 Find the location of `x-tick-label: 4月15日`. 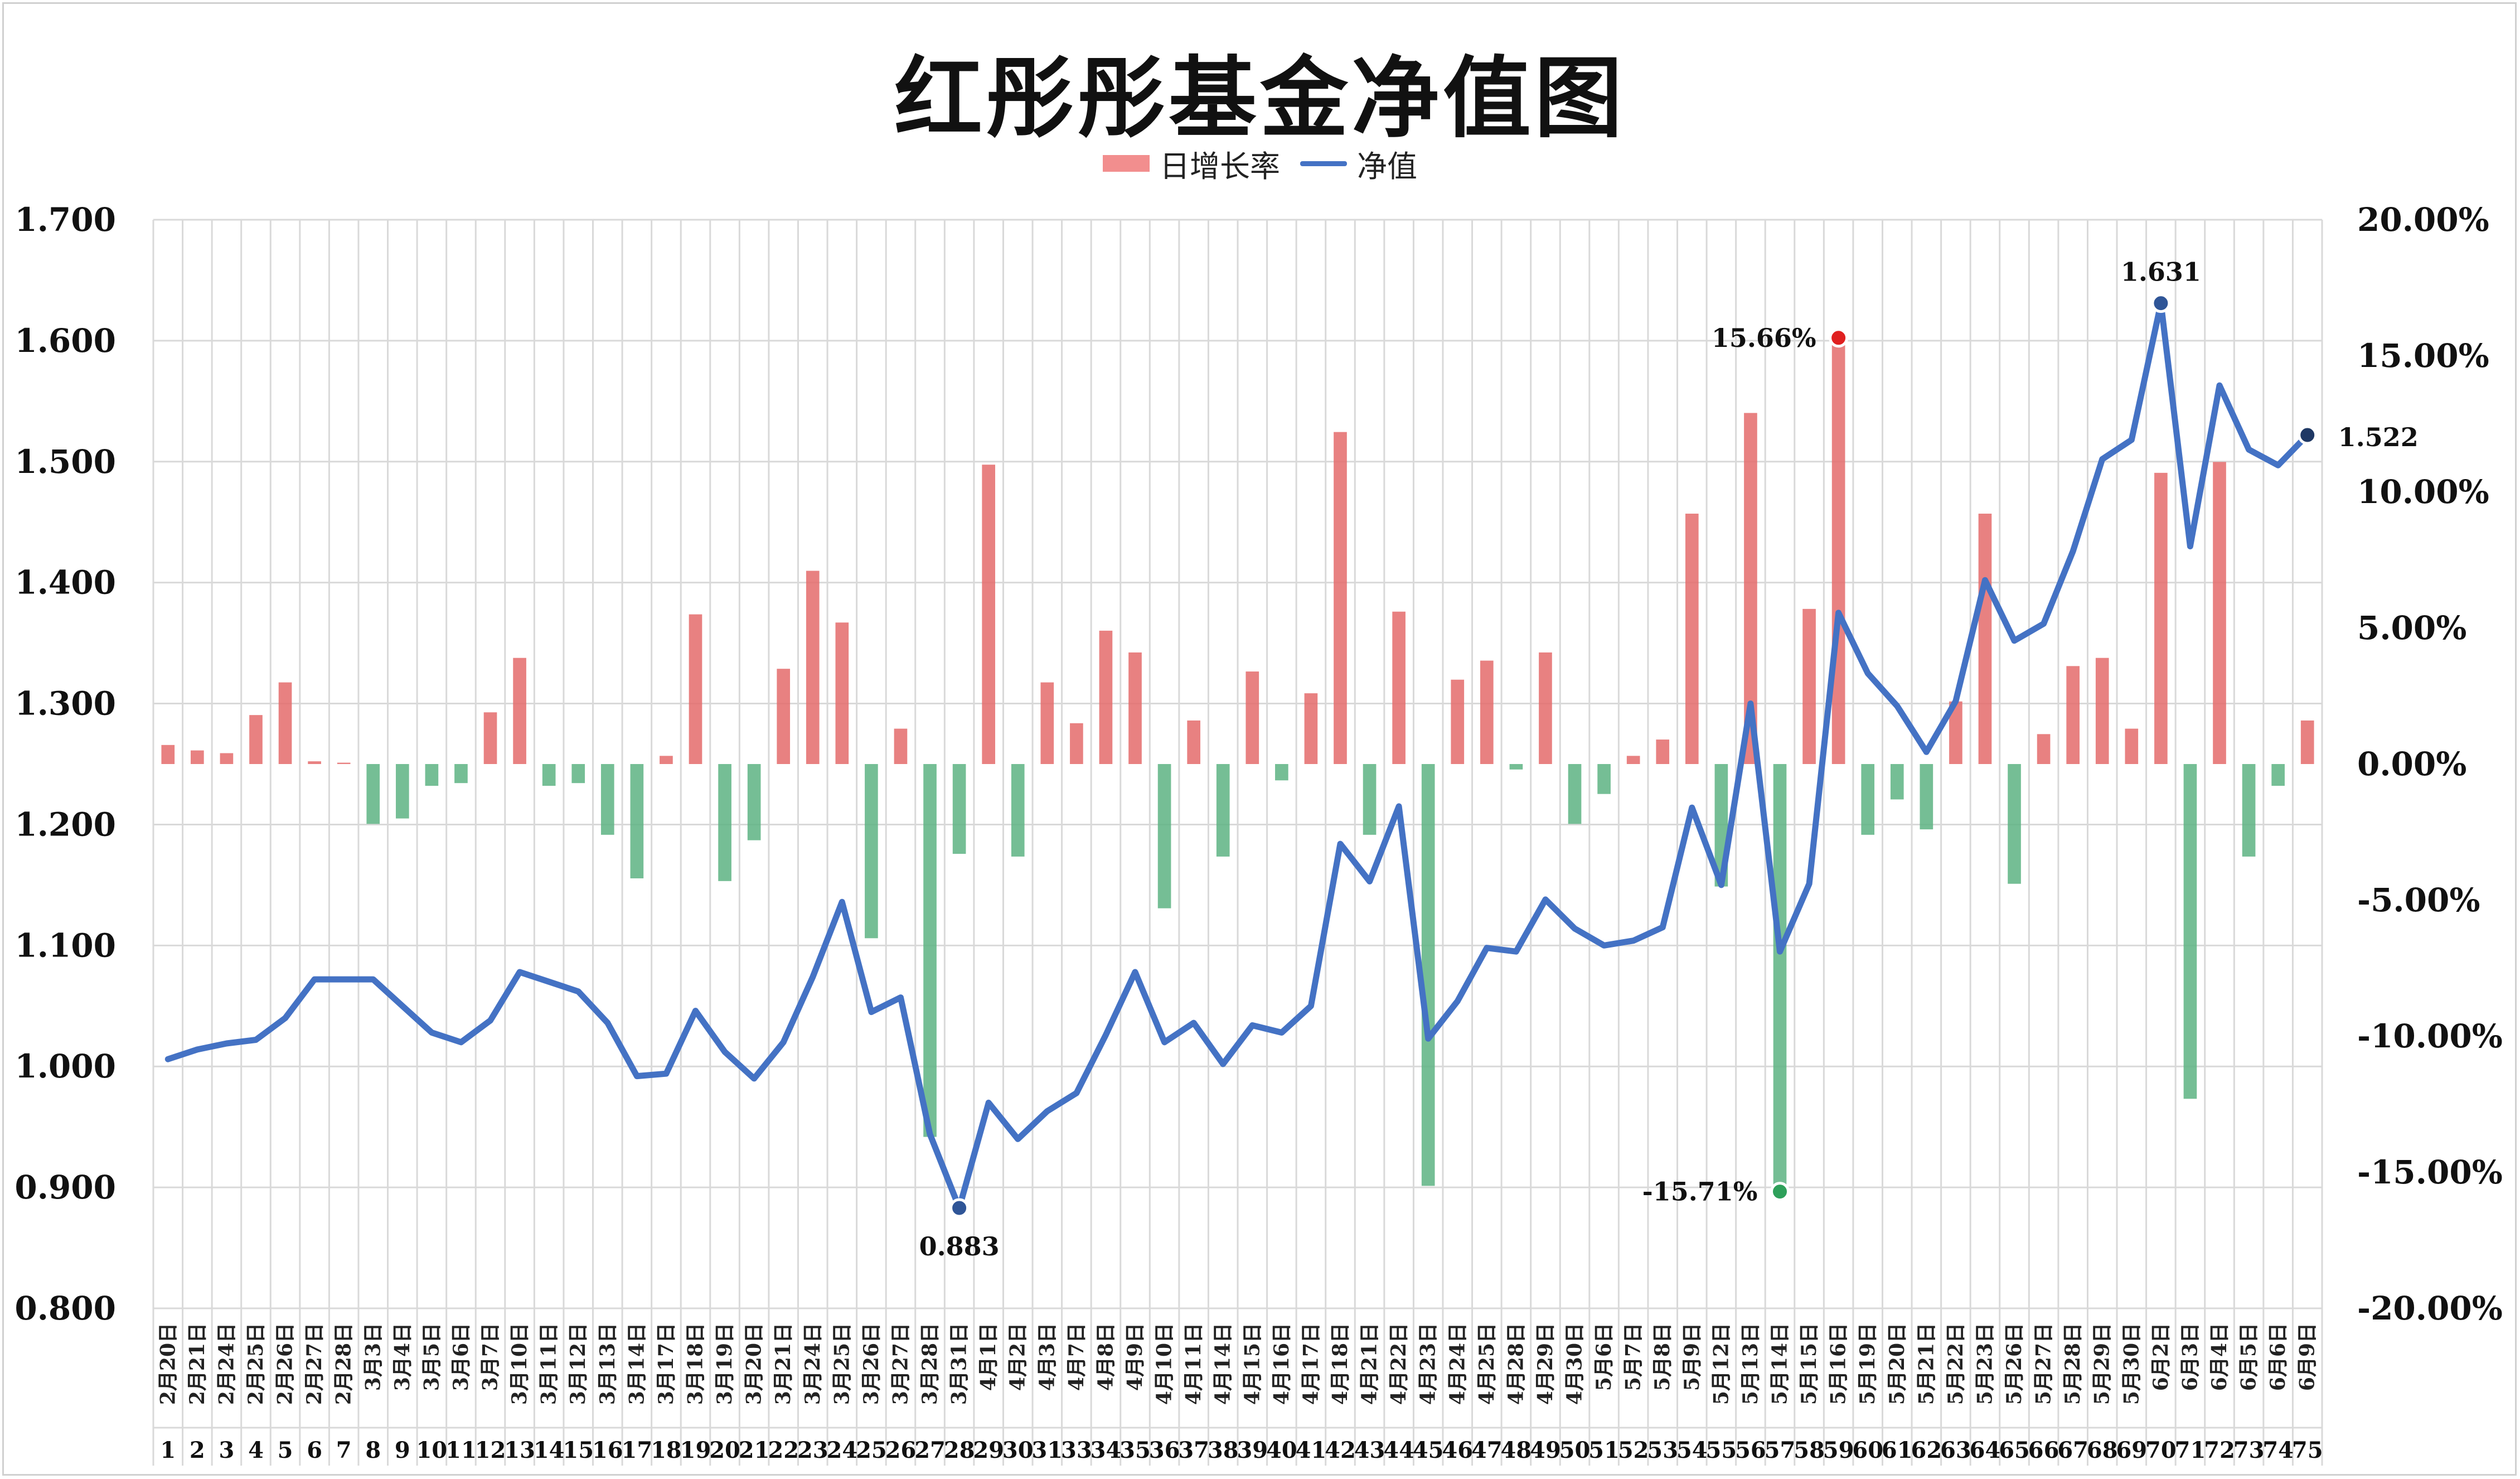

x-tick-label: 4月15日 is located at coordinates (1252, 1364).